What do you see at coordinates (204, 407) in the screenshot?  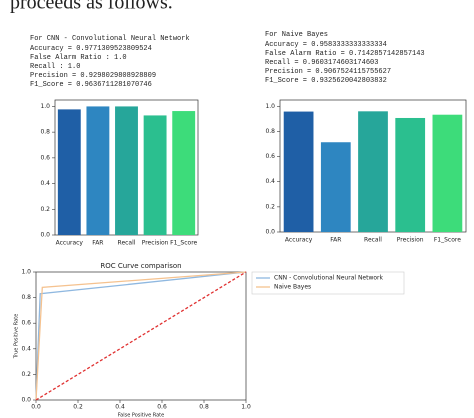 I see `x-tick-label: 0.8` at bounding box center [204, 407].